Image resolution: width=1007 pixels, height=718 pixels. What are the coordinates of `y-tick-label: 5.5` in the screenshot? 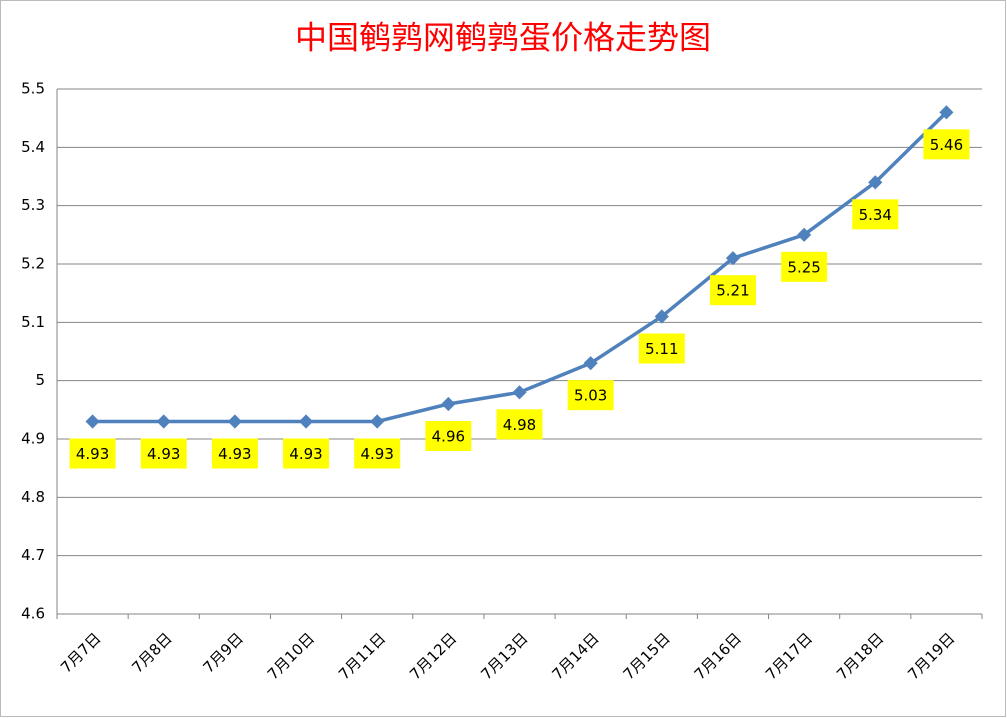 It's located at (33, 89).